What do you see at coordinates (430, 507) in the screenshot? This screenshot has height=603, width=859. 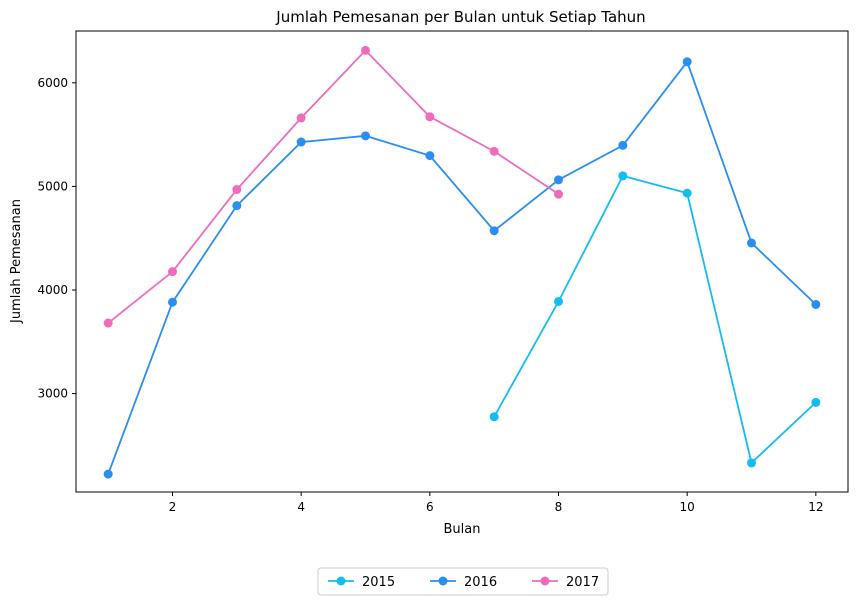 I see `x-tick-label: 6` at bounding box center [430, 507].